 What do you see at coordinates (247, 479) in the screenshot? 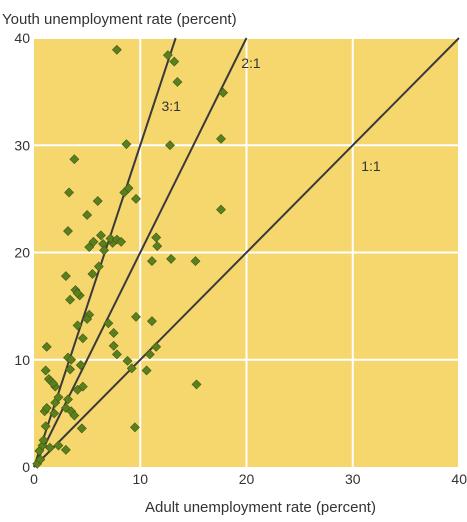
I see `x-tick-label: 20` at bounding box center [247, 479].